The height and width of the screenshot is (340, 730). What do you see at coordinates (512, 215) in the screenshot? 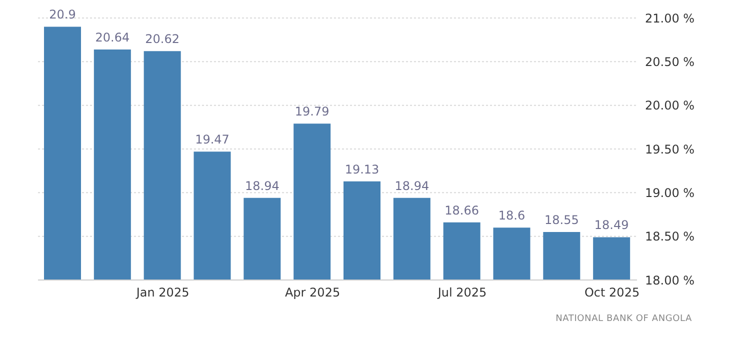
I see `data-label: 18.6` at bounding box center [512, 215].